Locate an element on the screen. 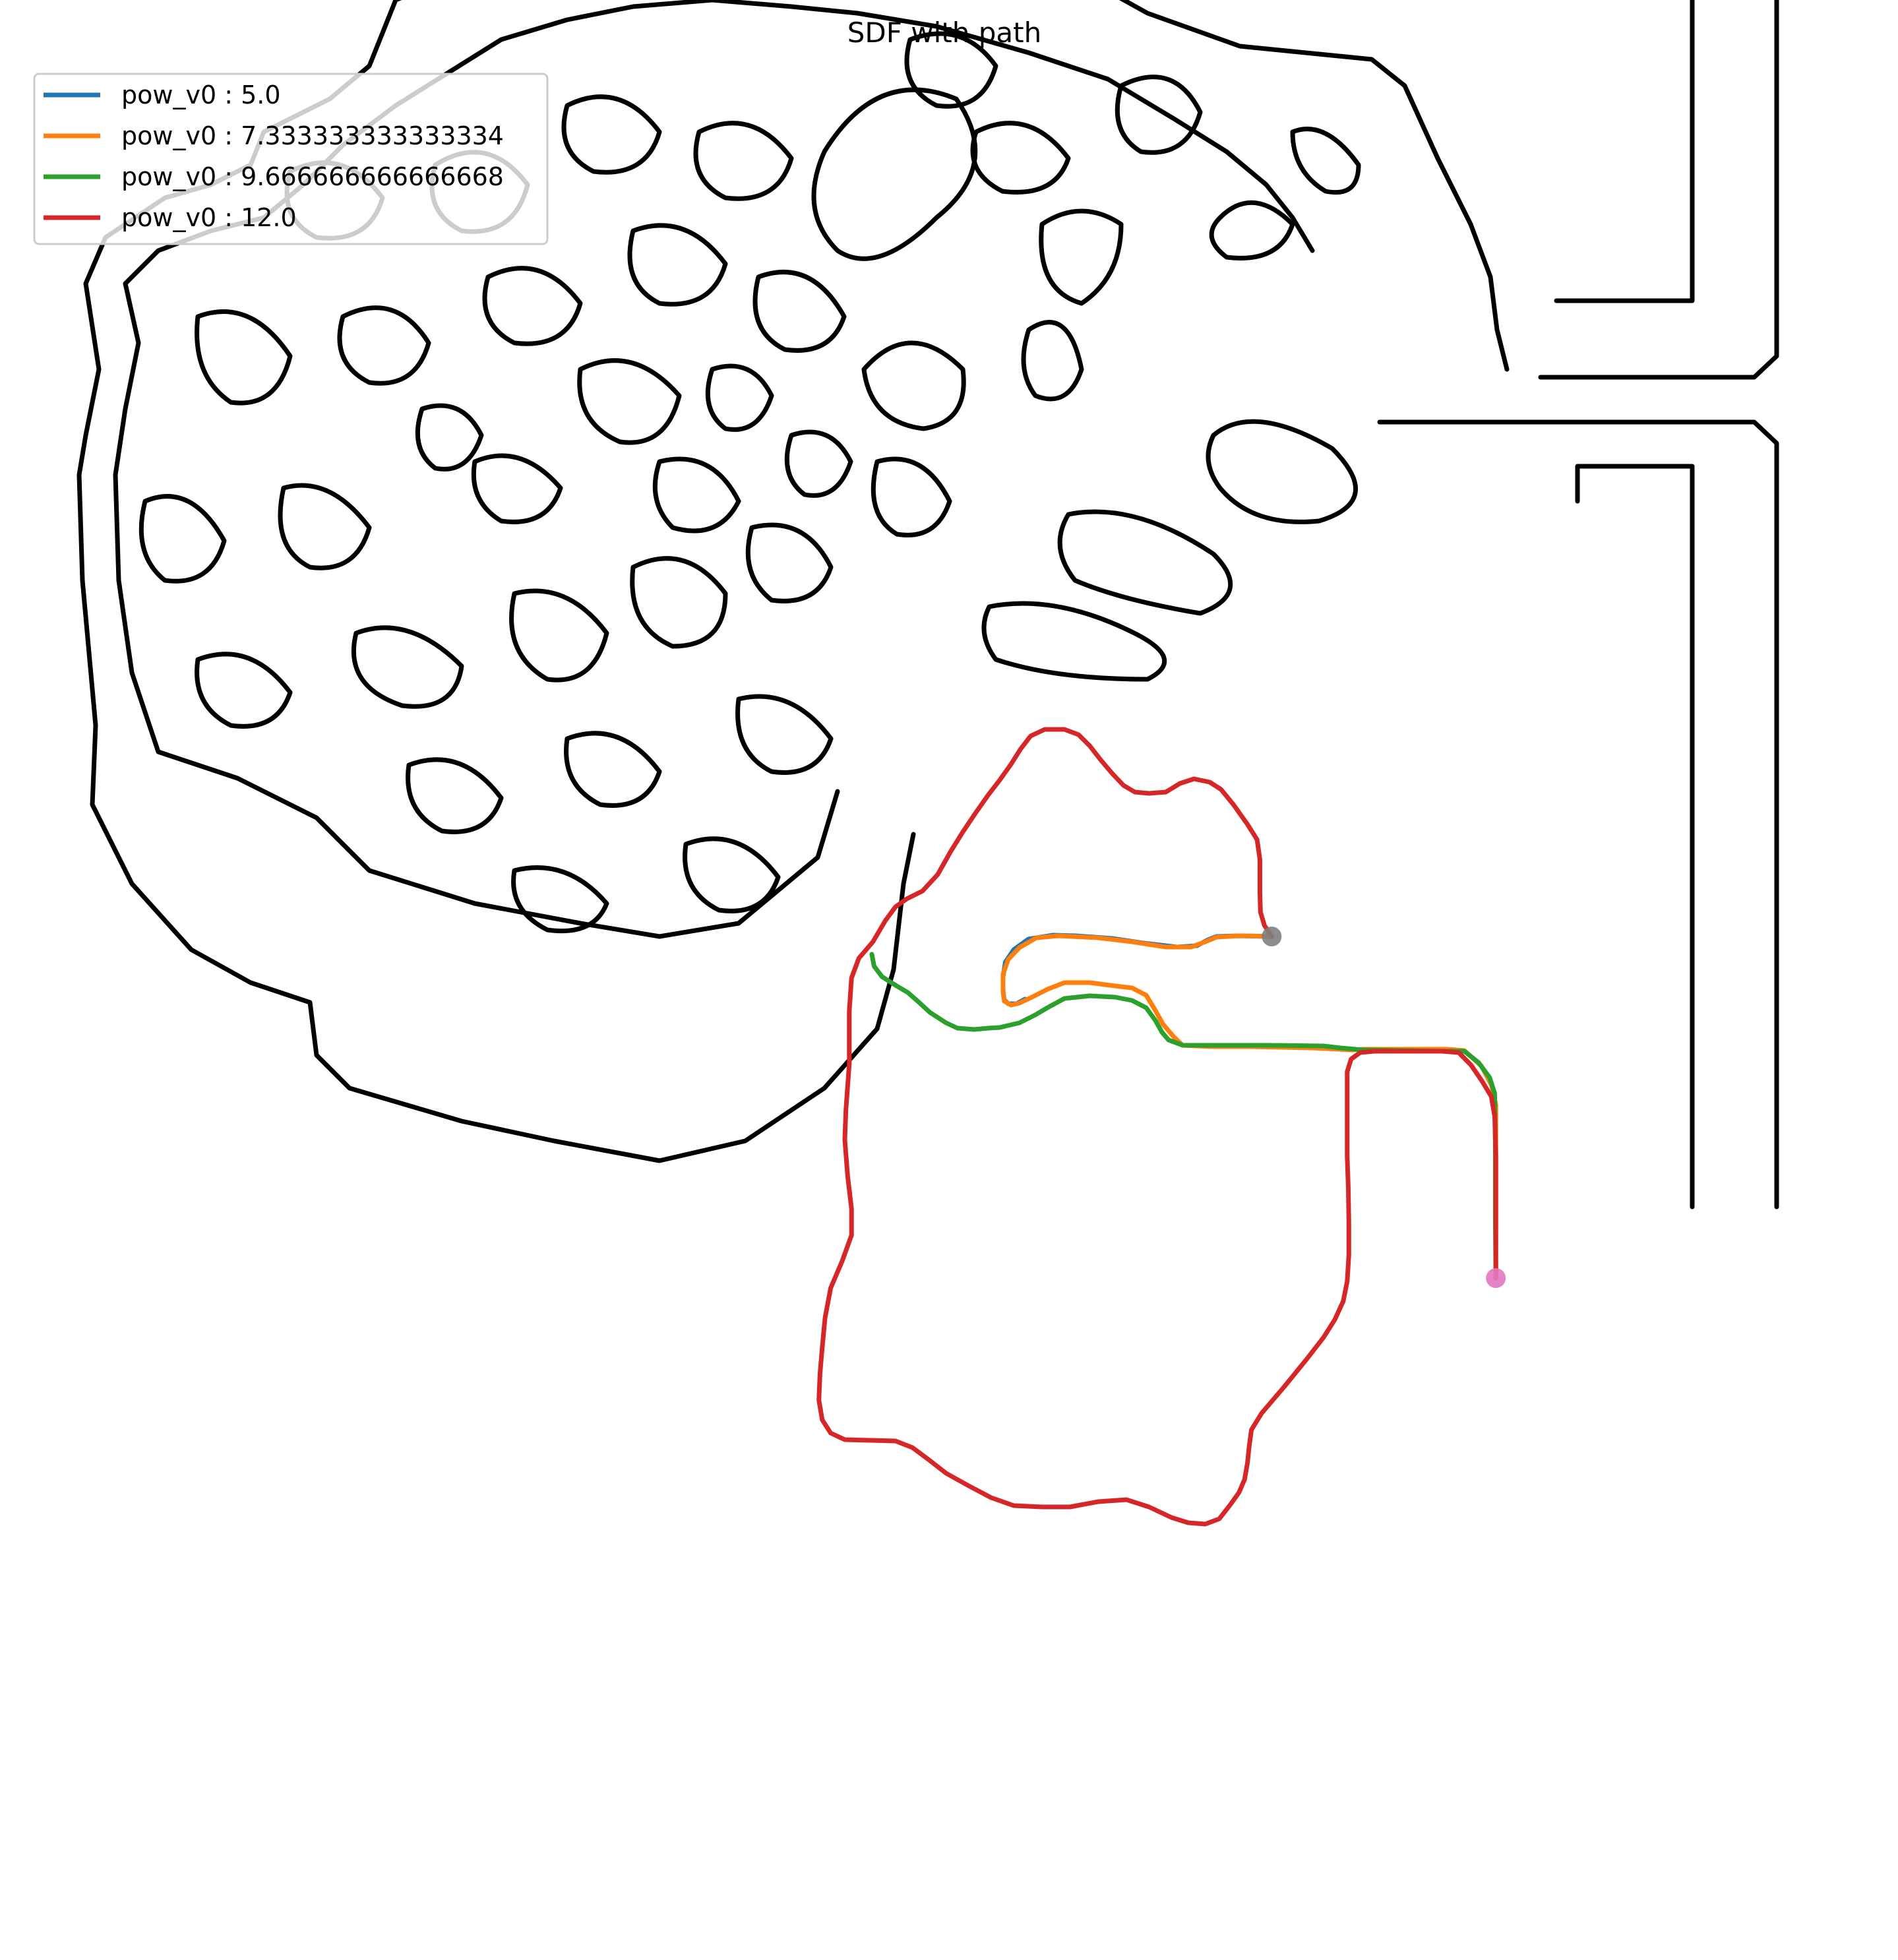 The image size is (1898, 1960). legend-frame is located at coordinates (291, 159).